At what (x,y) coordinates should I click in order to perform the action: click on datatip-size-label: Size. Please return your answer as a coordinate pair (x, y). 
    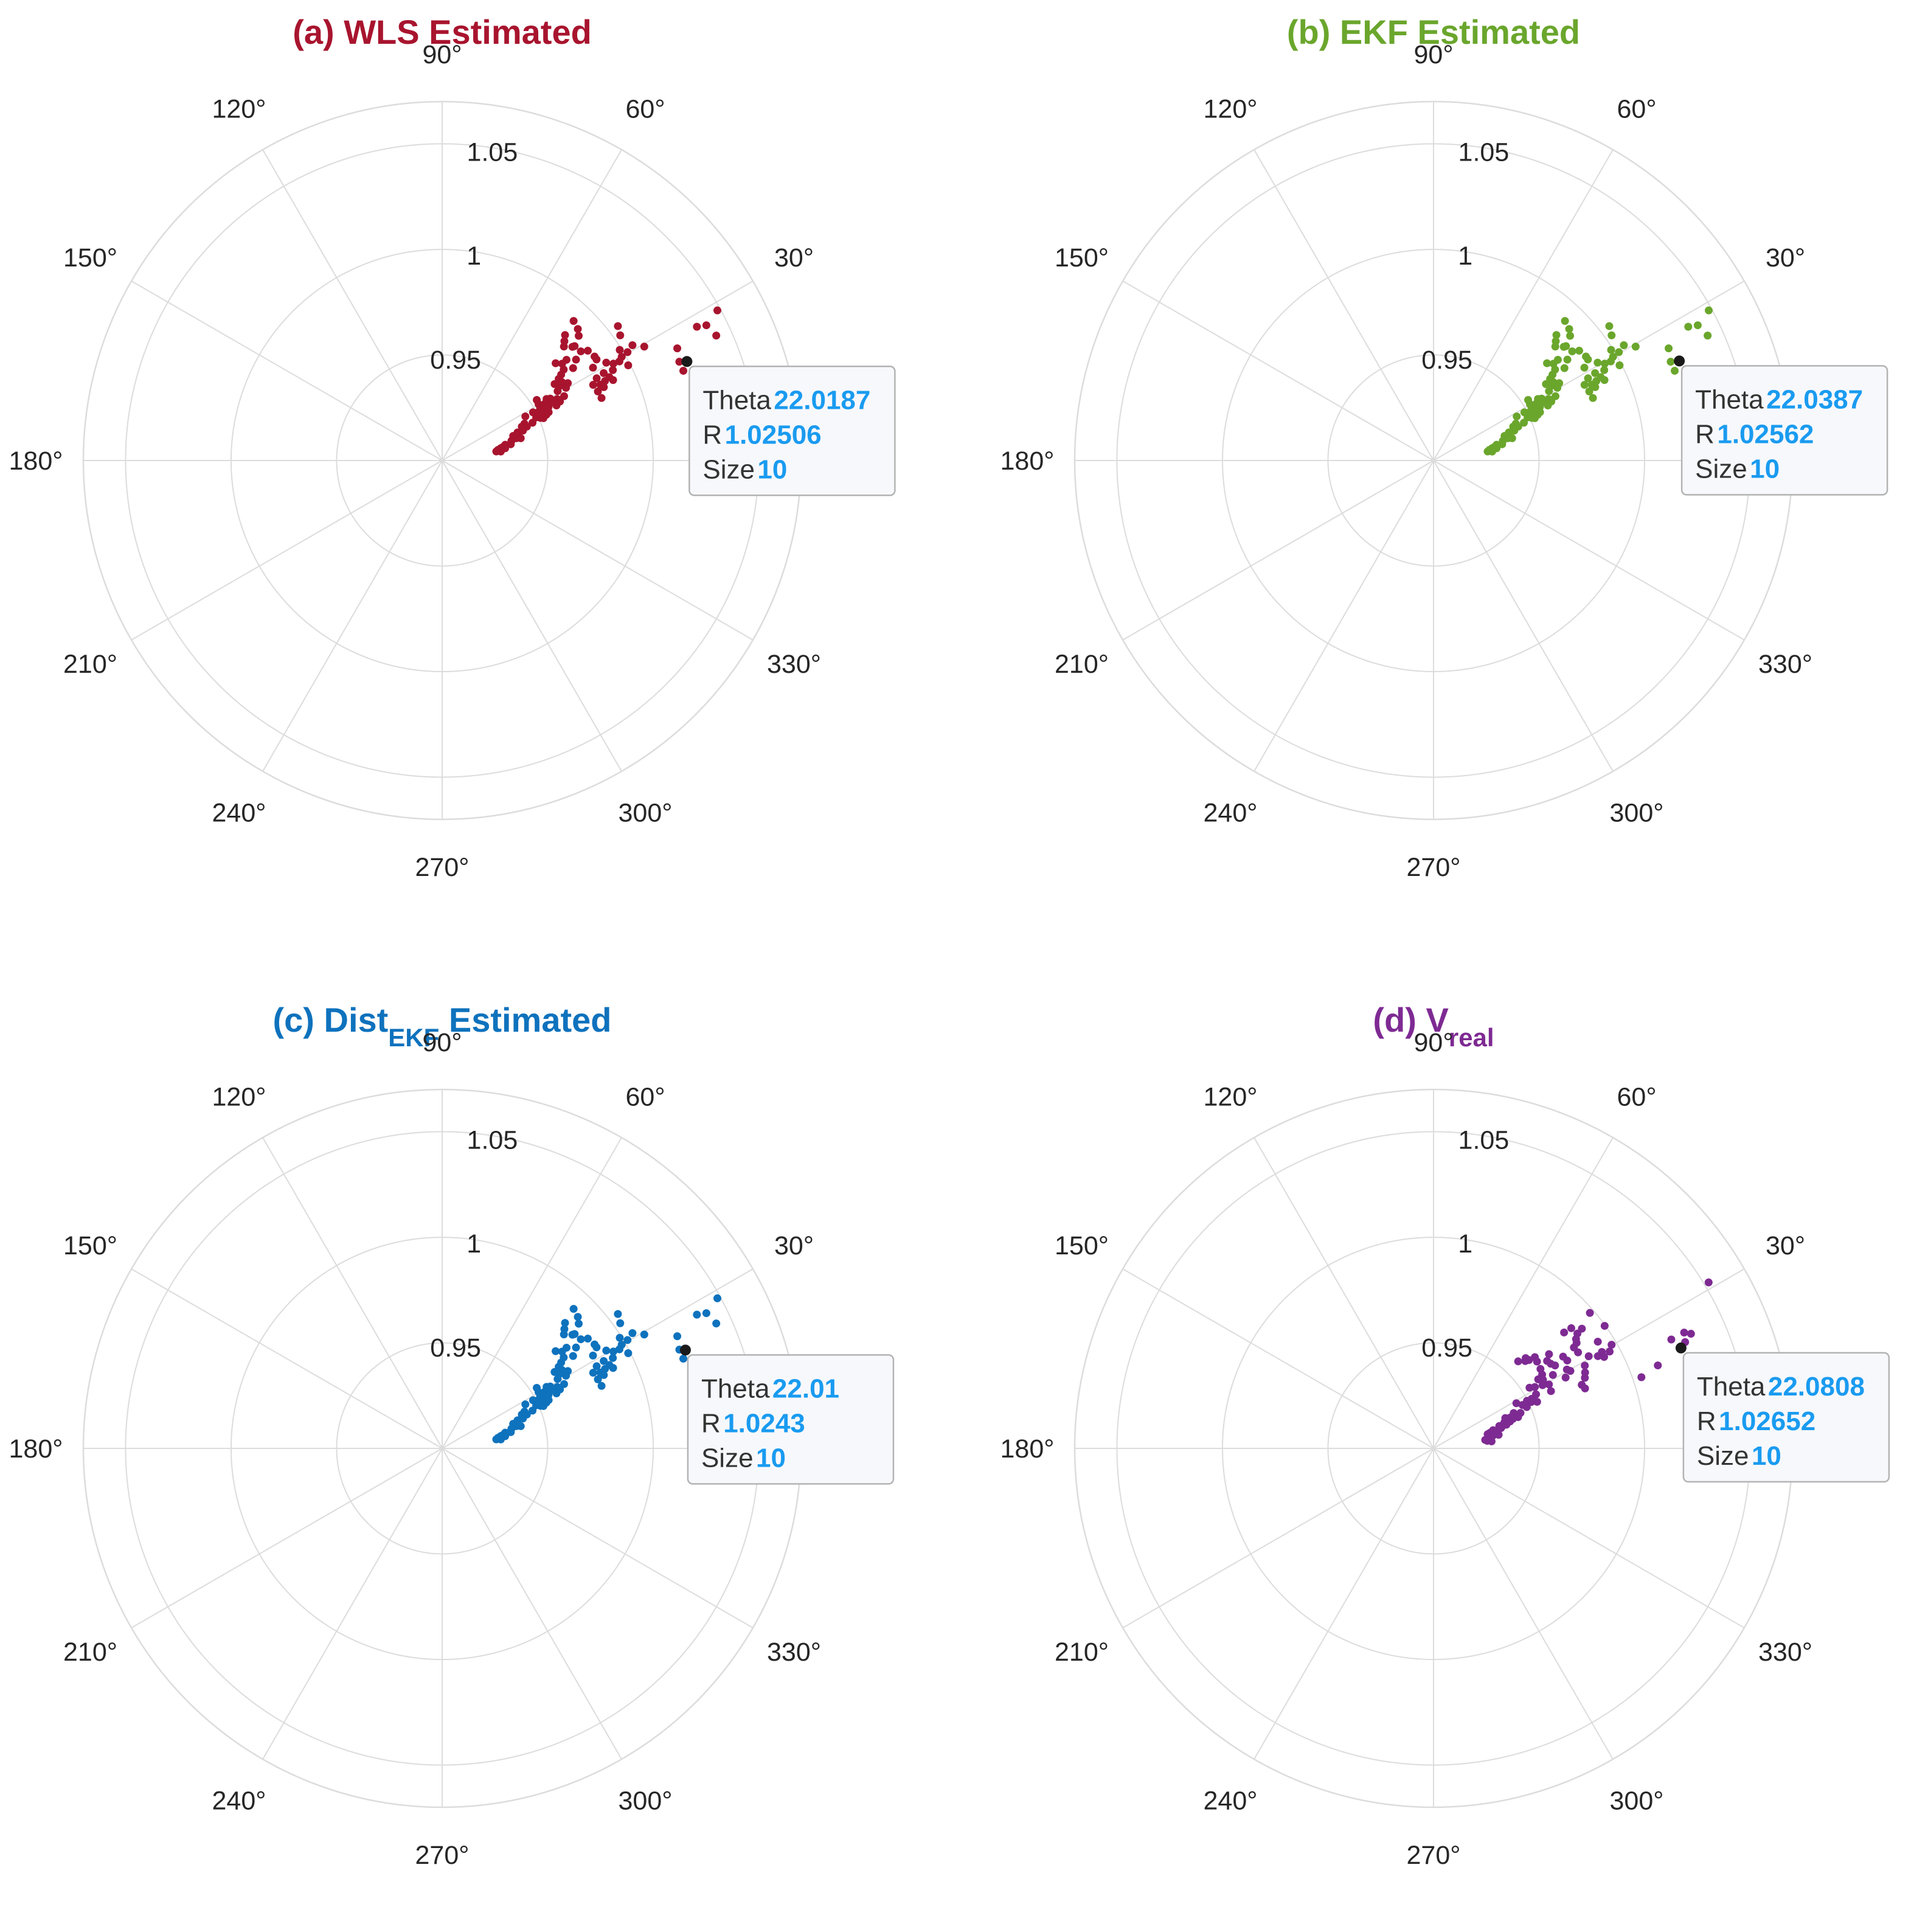
    Looking at the image, I should click on (728, 469).